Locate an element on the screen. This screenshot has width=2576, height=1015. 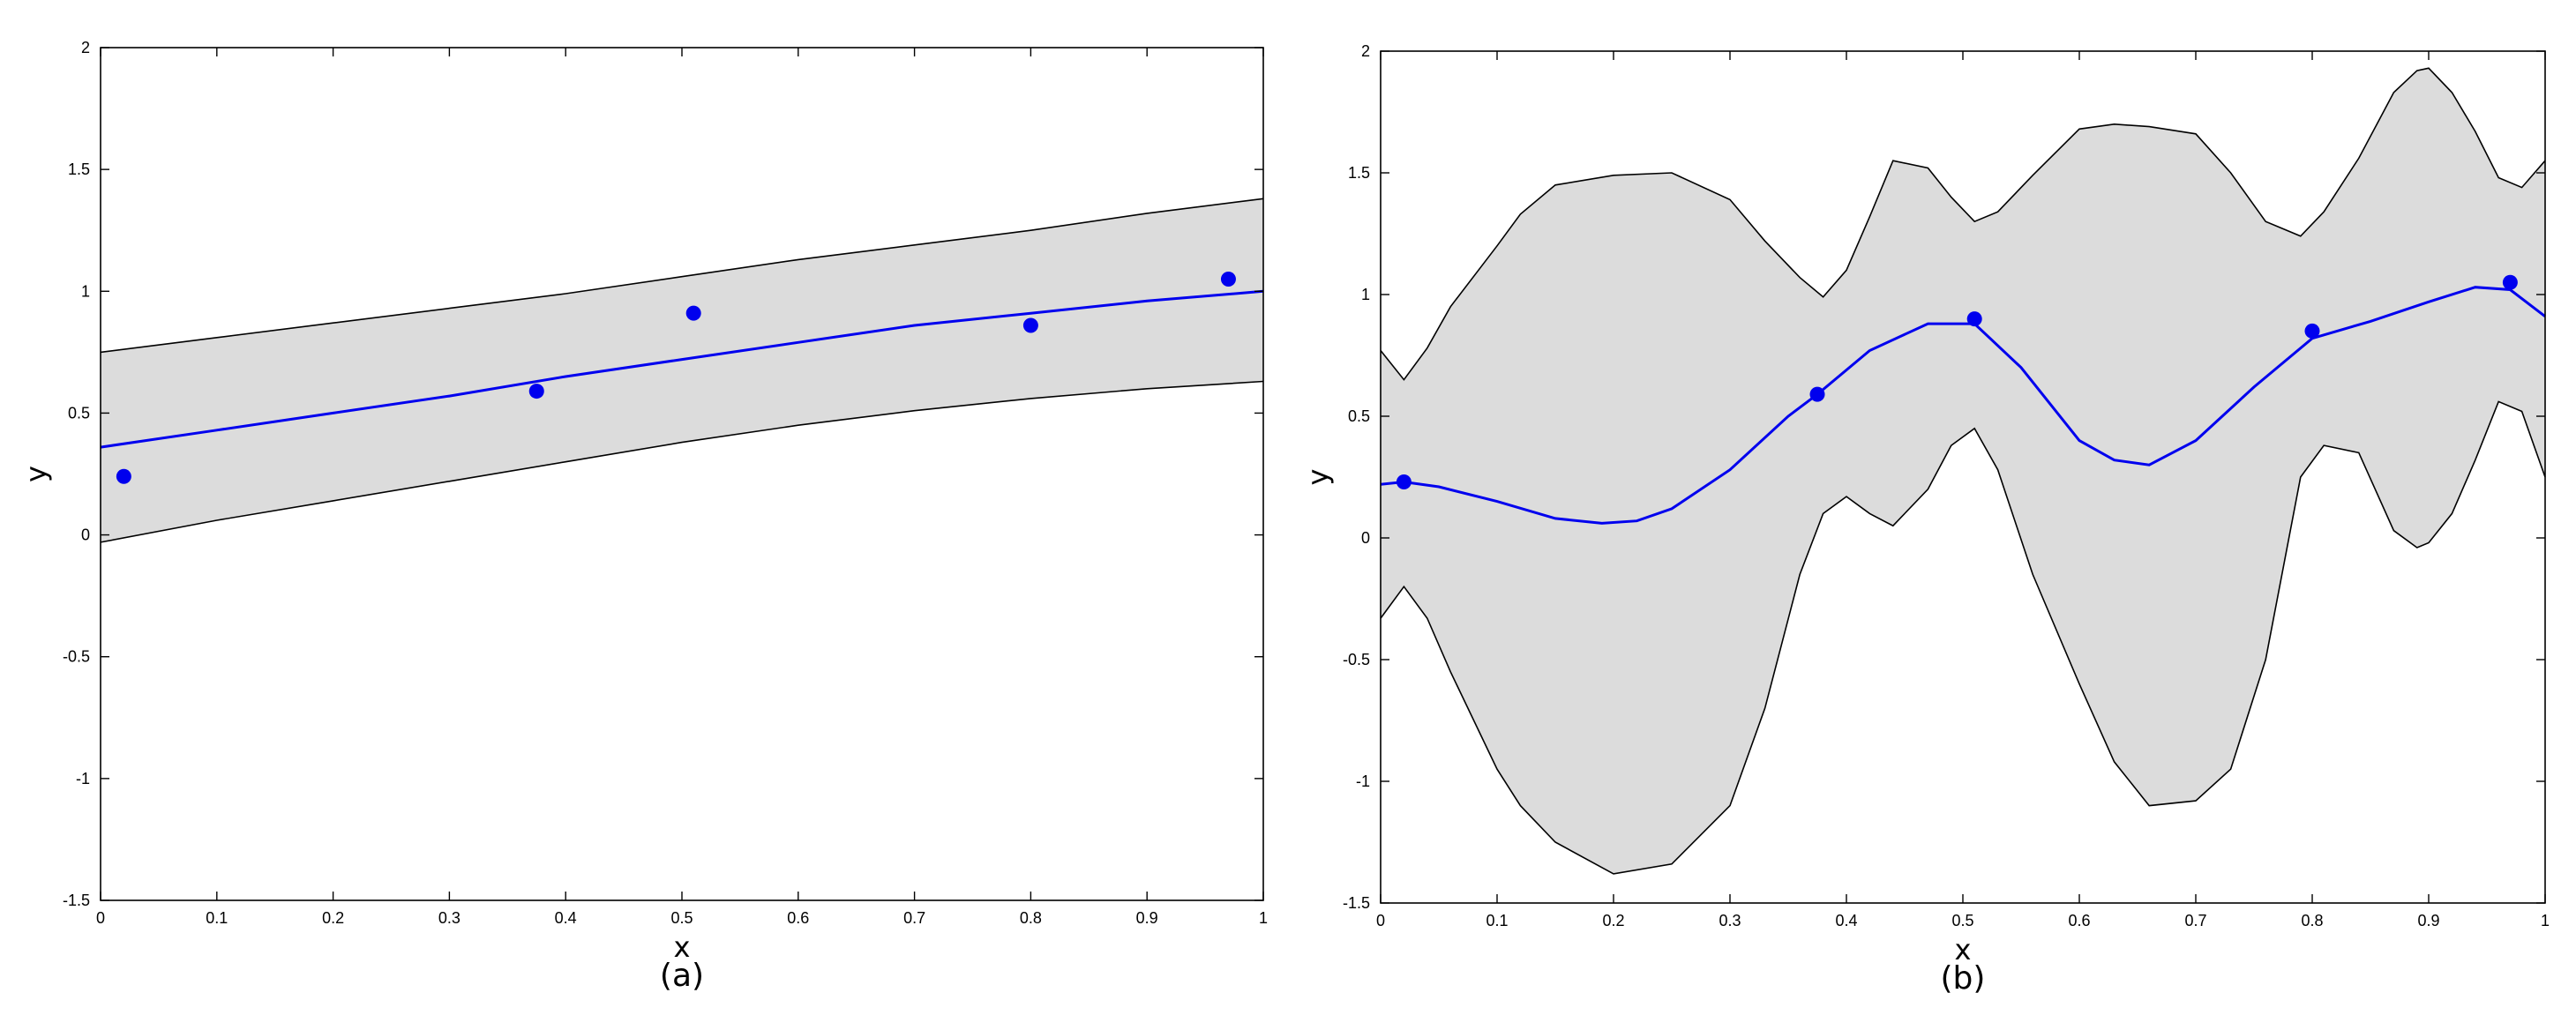
panel-caption: (b) is located at coordinates (1964, 978).